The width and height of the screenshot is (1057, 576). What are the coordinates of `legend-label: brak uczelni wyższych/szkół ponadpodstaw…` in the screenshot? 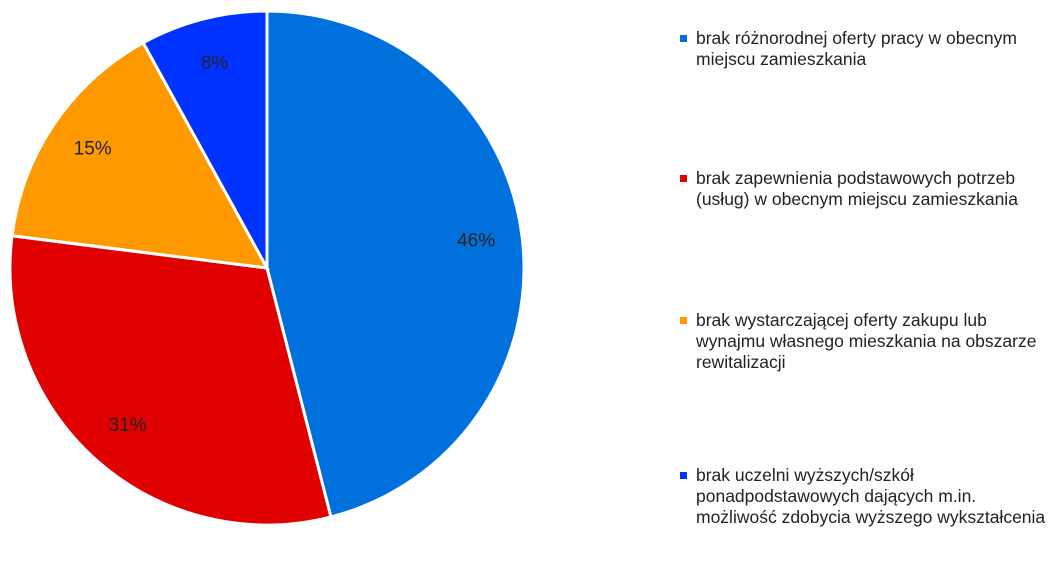 It's located at (871, 496).